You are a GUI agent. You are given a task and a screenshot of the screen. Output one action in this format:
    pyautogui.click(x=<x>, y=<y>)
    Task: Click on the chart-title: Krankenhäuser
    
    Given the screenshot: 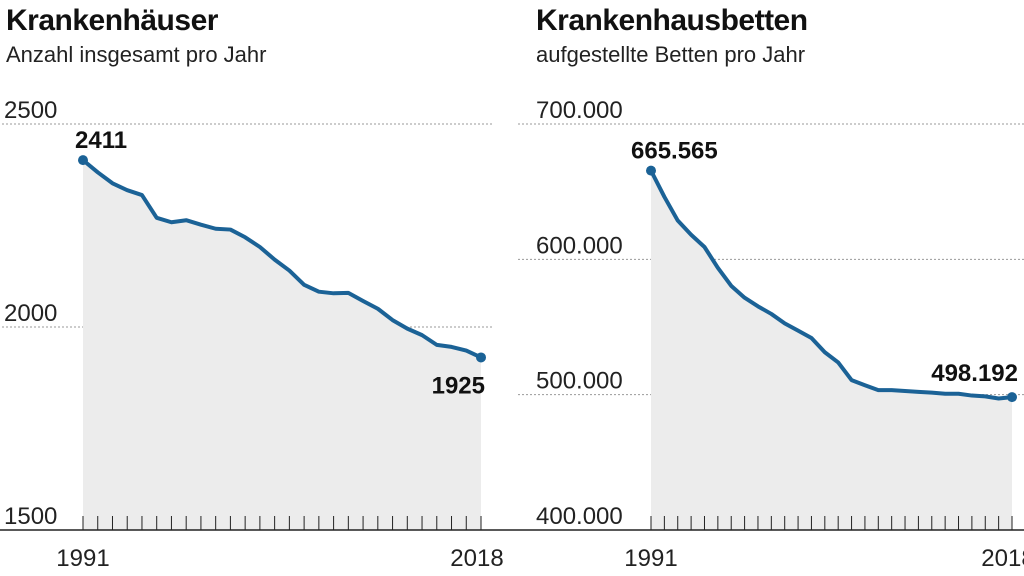 What is the action you would take?
    pyautogui.click(x=112, y=20)
    